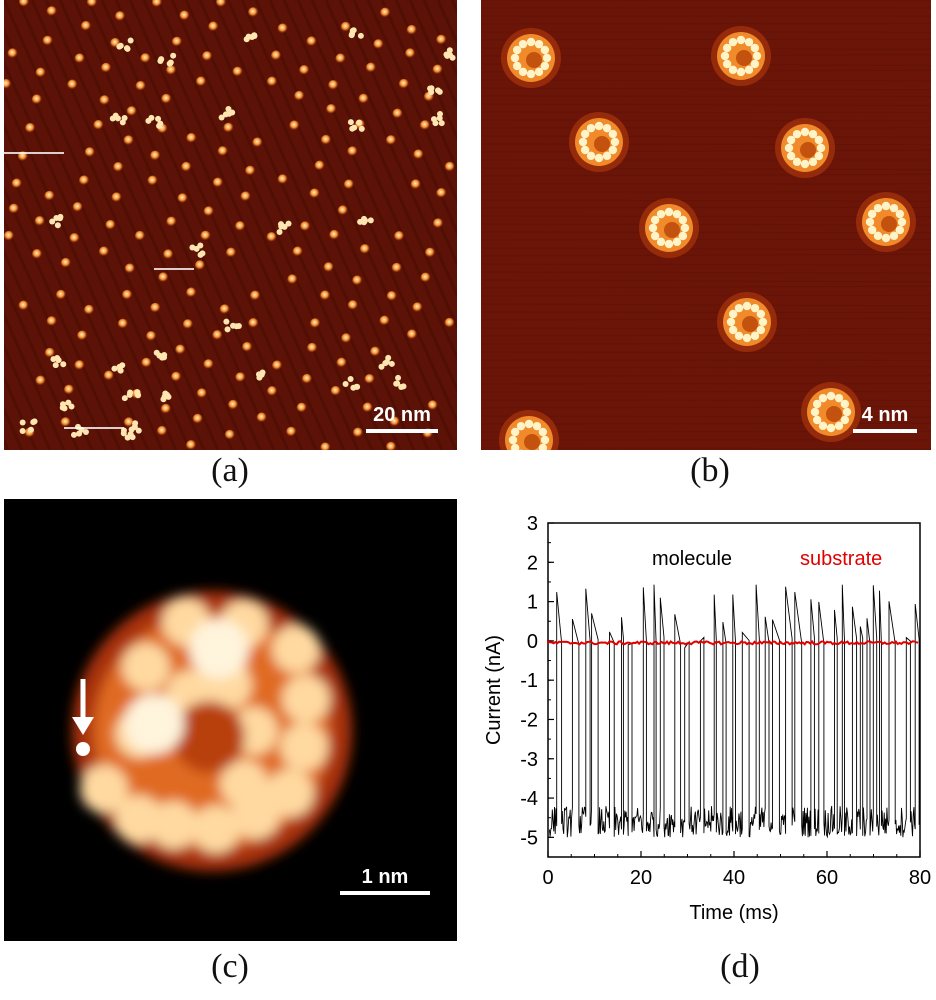 The image size is (936, 1000). I want to click on y-tick-label: 2, so click(532, 563).